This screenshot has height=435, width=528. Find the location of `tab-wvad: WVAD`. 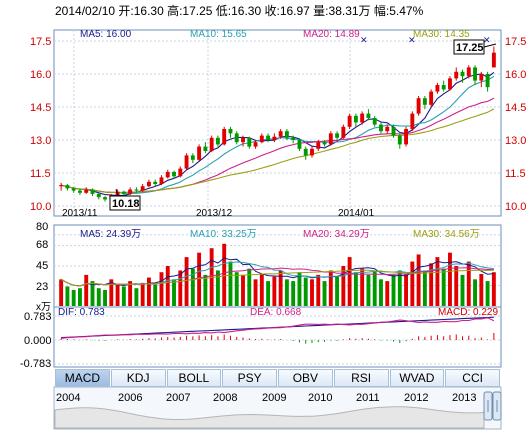

tab-wvad: WVAD is located at coordinates (417, 378).